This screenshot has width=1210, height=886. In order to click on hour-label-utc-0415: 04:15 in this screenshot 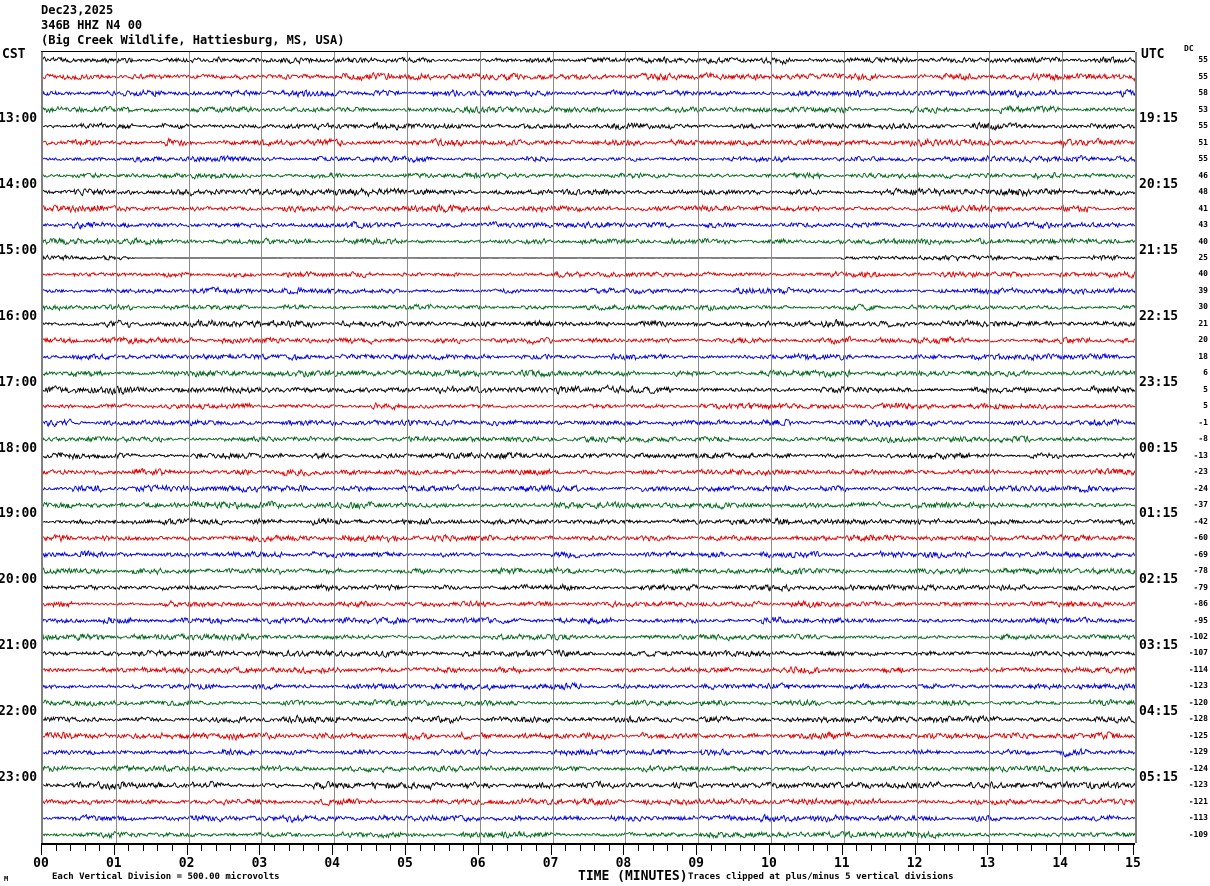, I will do `click(1159, 712)`.